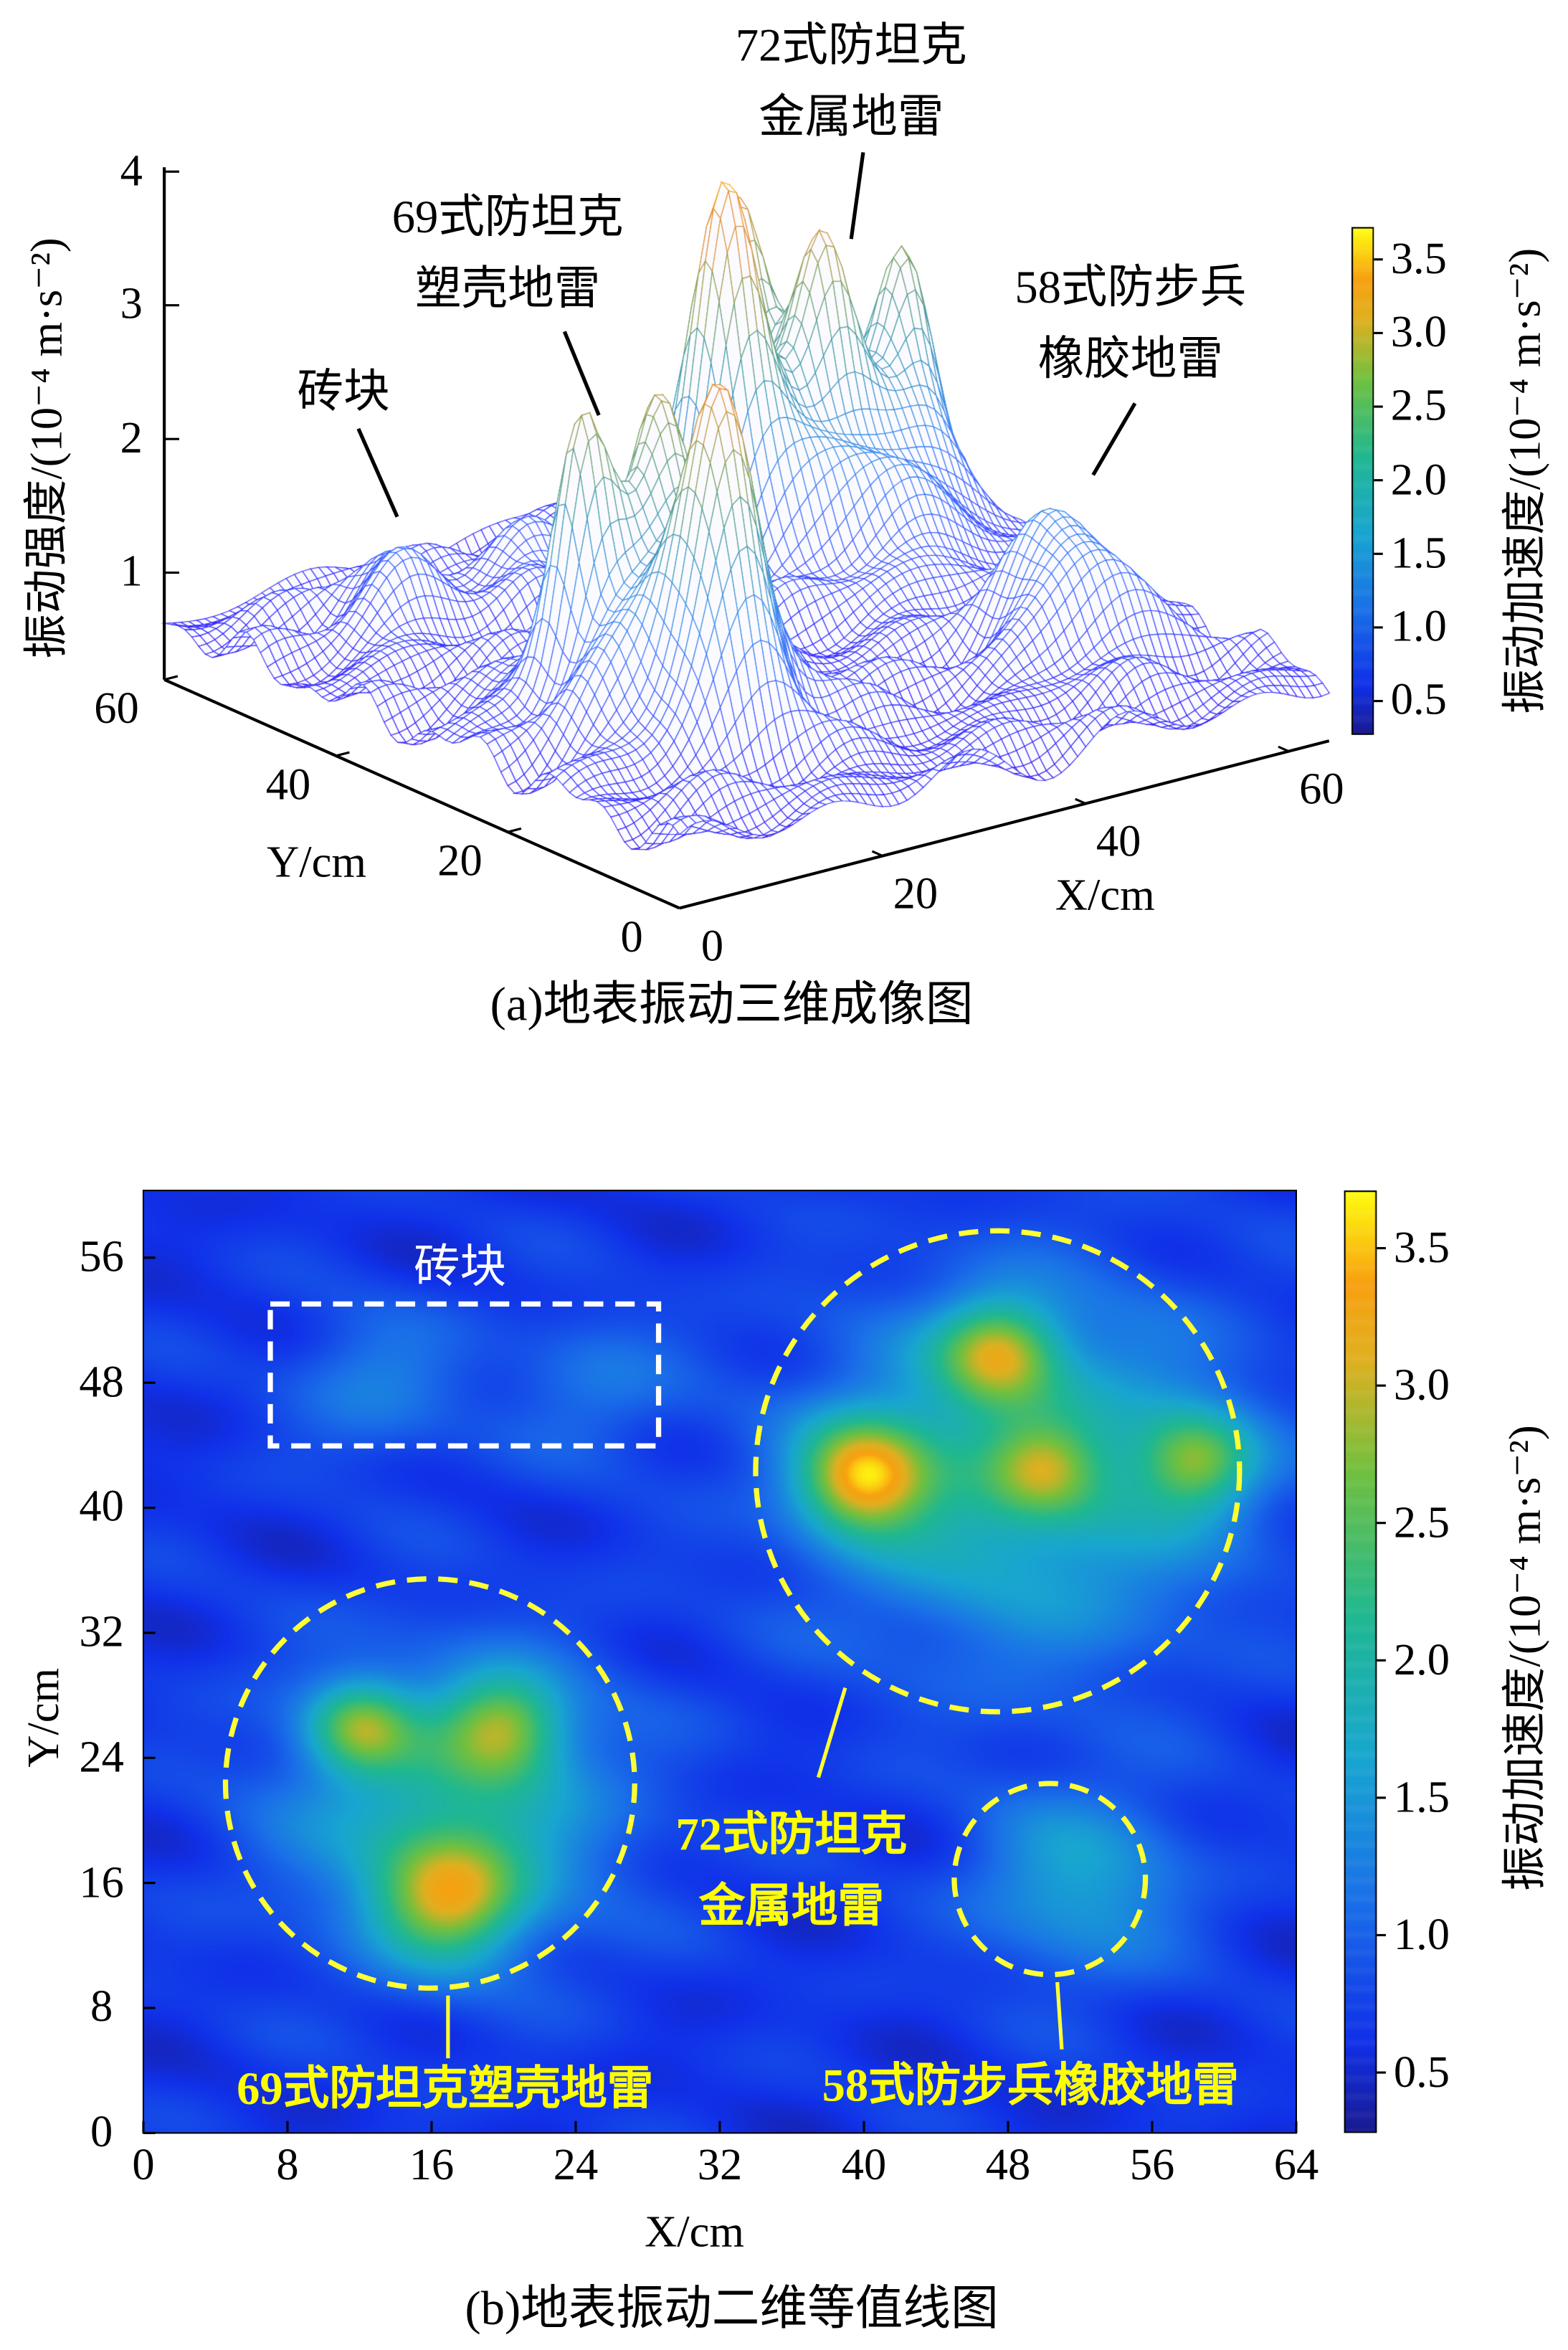  Describe the element at coordinates (101, 2007) in the screenshot. I see `y-tick-label: 8` at that location.